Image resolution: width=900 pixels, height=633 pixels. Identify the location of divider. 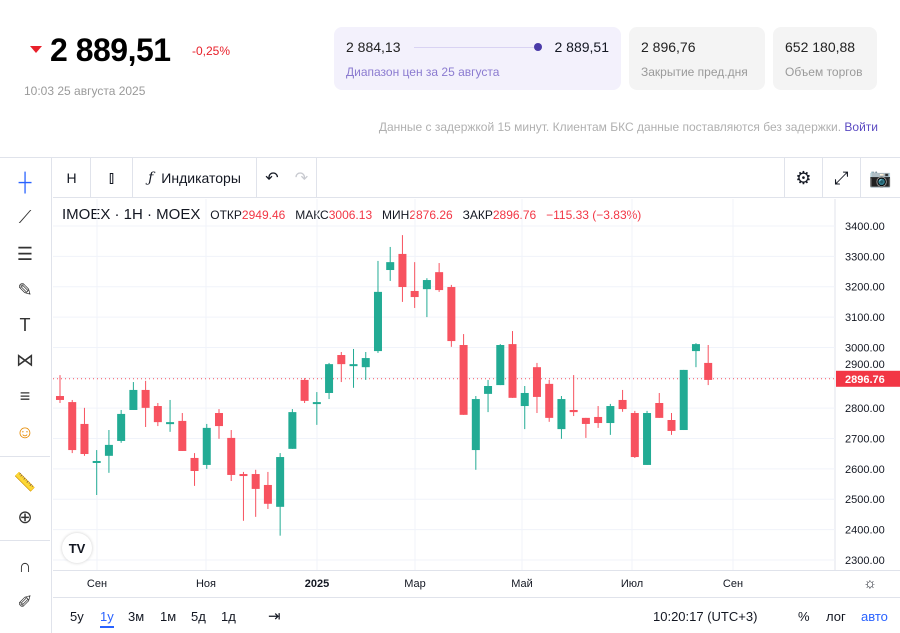
(450, 157).